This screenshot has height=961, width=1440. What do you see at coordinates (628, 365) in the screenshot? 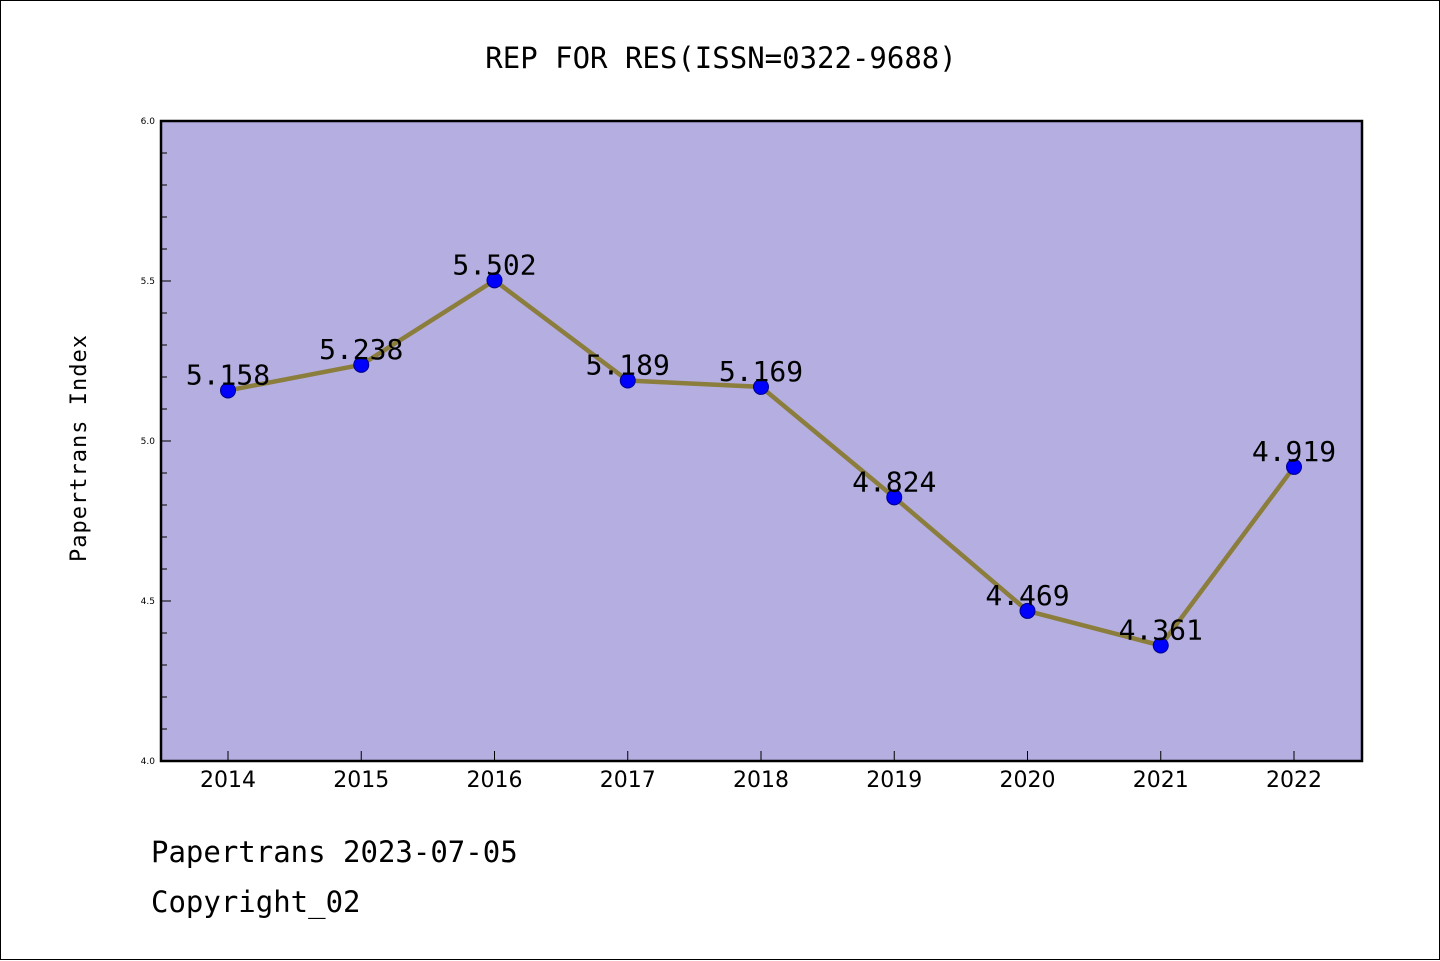
I see `data-label: 5.189` at bounding box center [628, 365].